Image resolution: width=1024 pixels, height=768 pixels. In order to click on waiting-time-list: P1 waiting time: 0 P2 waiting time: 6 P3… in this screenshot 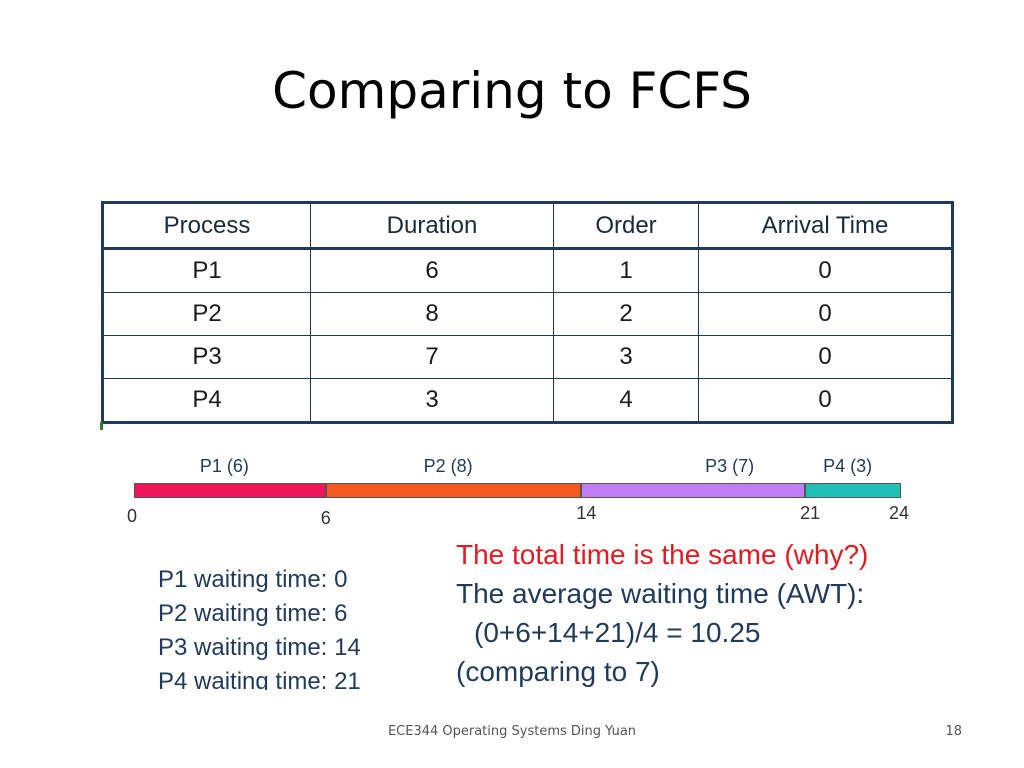, I will do `click(259, 631)`.